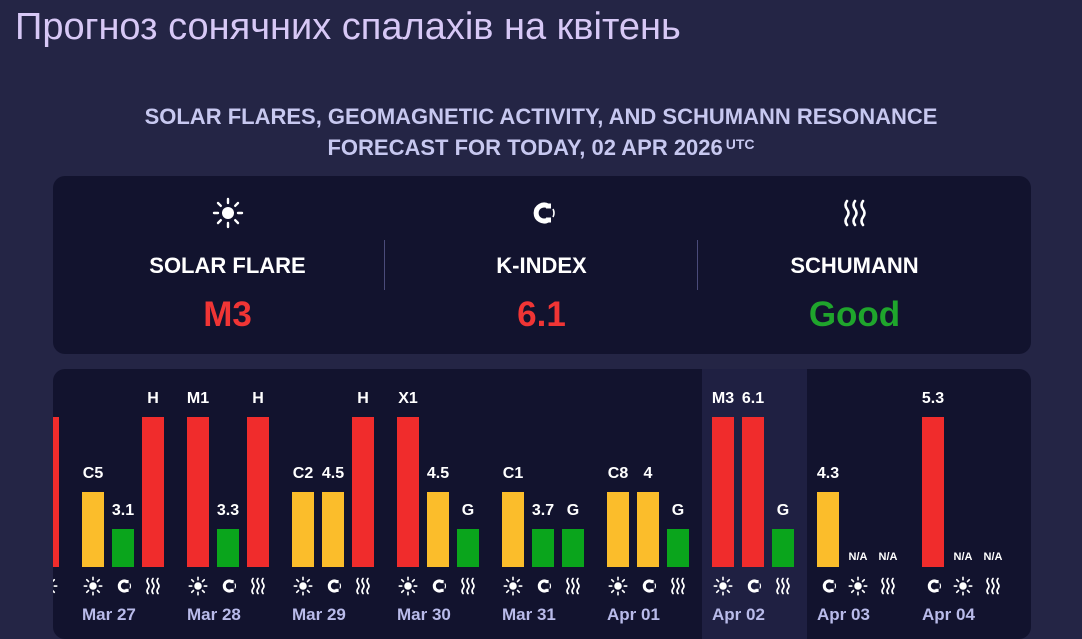  What do you see at coordinates (319, 614) in the screenshot?
I see `day-date-label: Mar 29` at bounding box center [319, 614].